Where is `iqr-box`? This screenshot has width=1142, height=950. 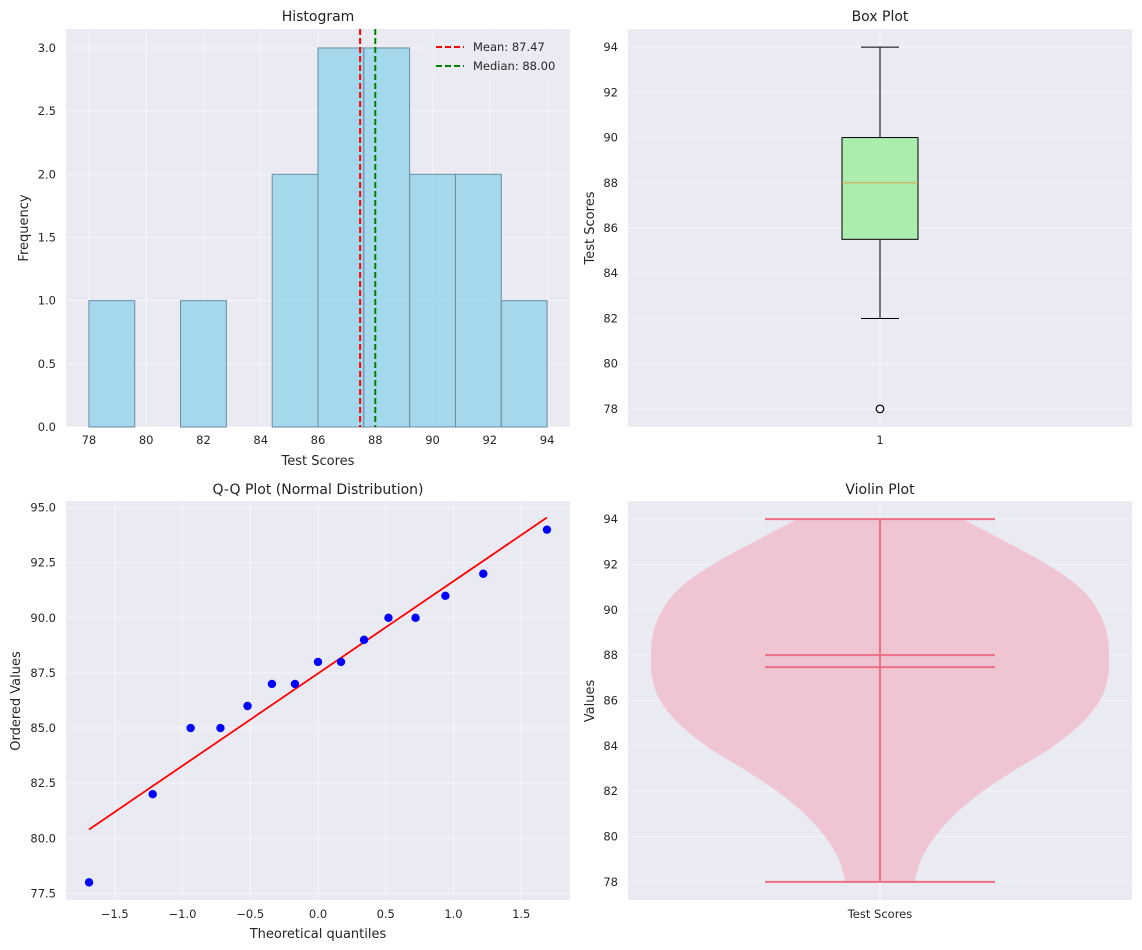 iqr-box is located at coordinates (880, 188).